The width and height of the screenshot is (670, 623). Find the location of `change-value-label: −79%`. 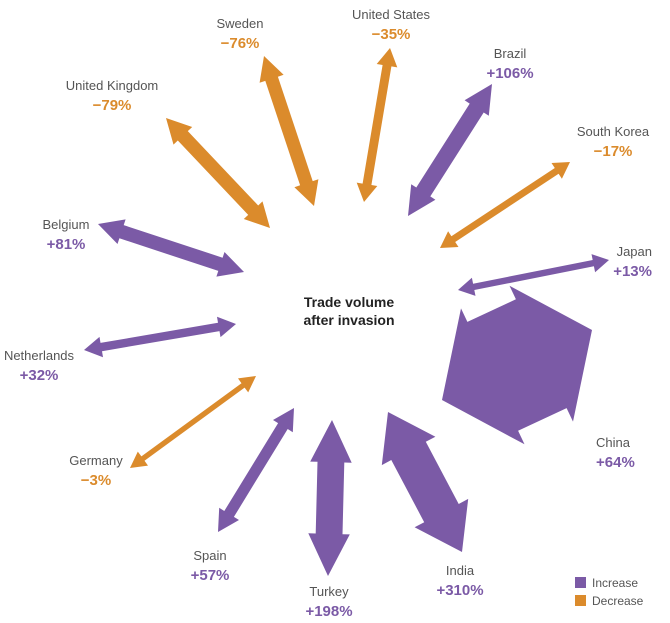

change-value-label: −79% is located at coordinates (112, 105).